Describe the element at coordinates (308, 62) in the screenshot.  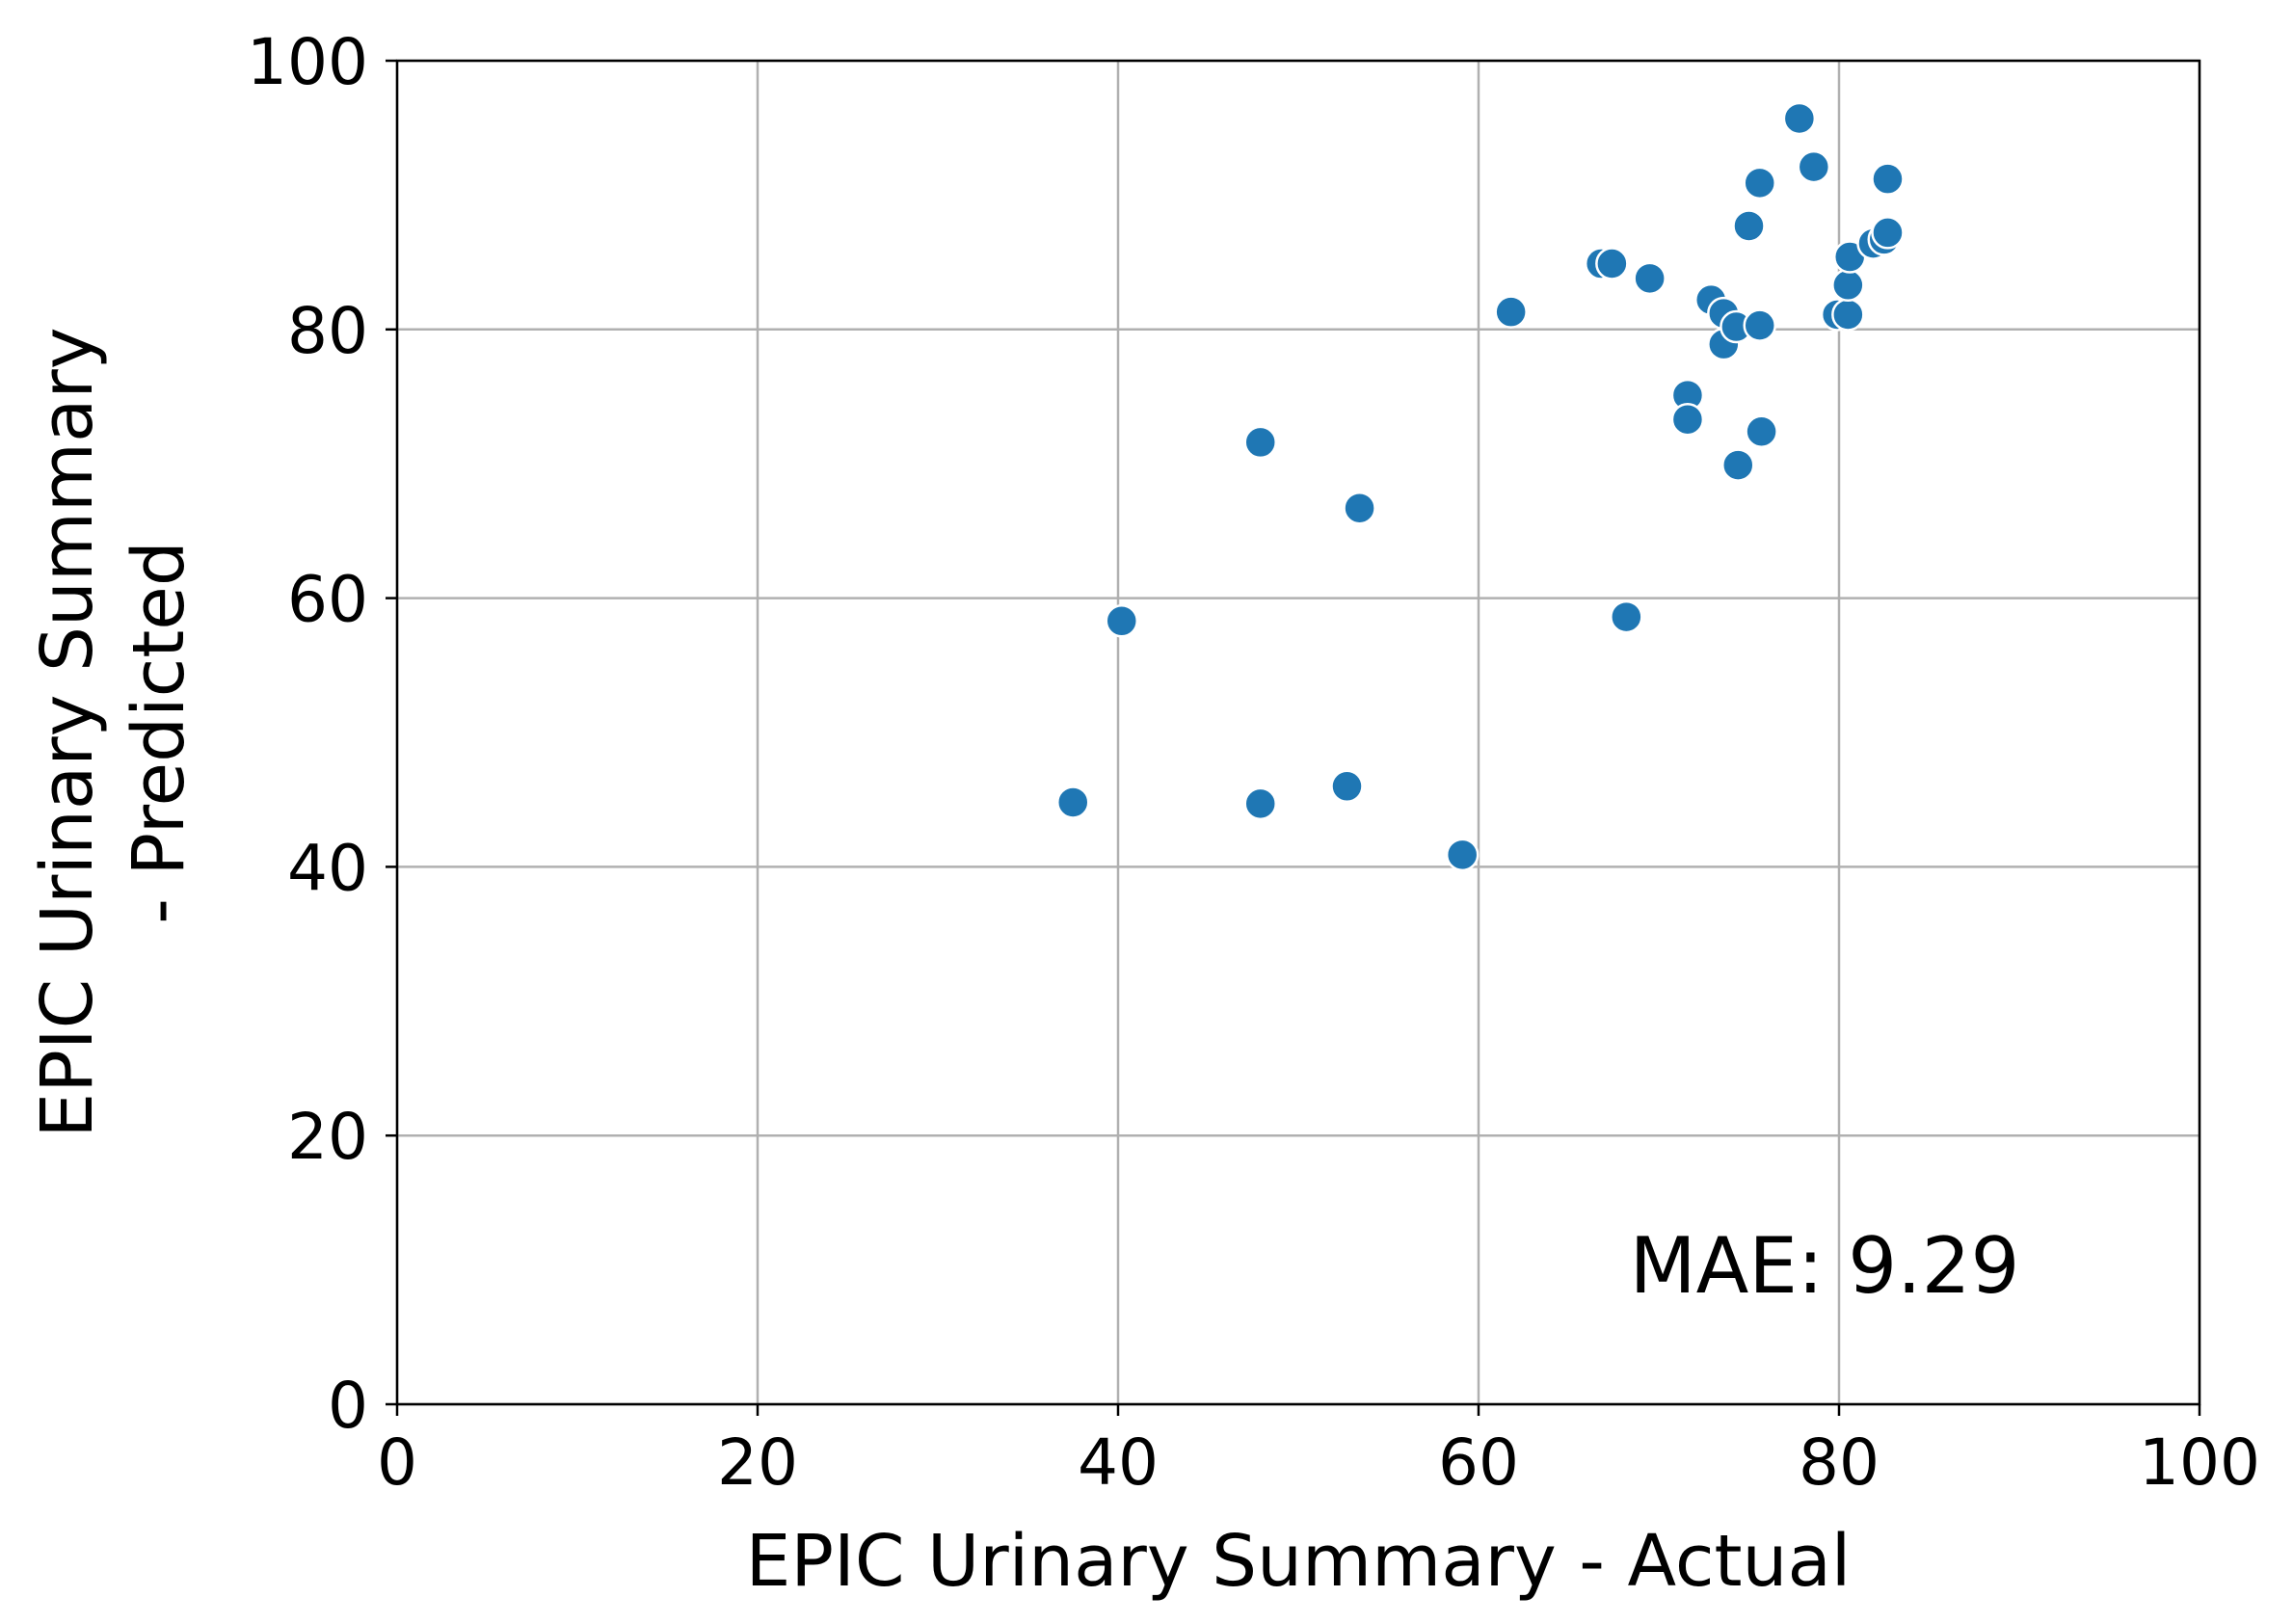
I see `y-tick-label: 100` at that location.